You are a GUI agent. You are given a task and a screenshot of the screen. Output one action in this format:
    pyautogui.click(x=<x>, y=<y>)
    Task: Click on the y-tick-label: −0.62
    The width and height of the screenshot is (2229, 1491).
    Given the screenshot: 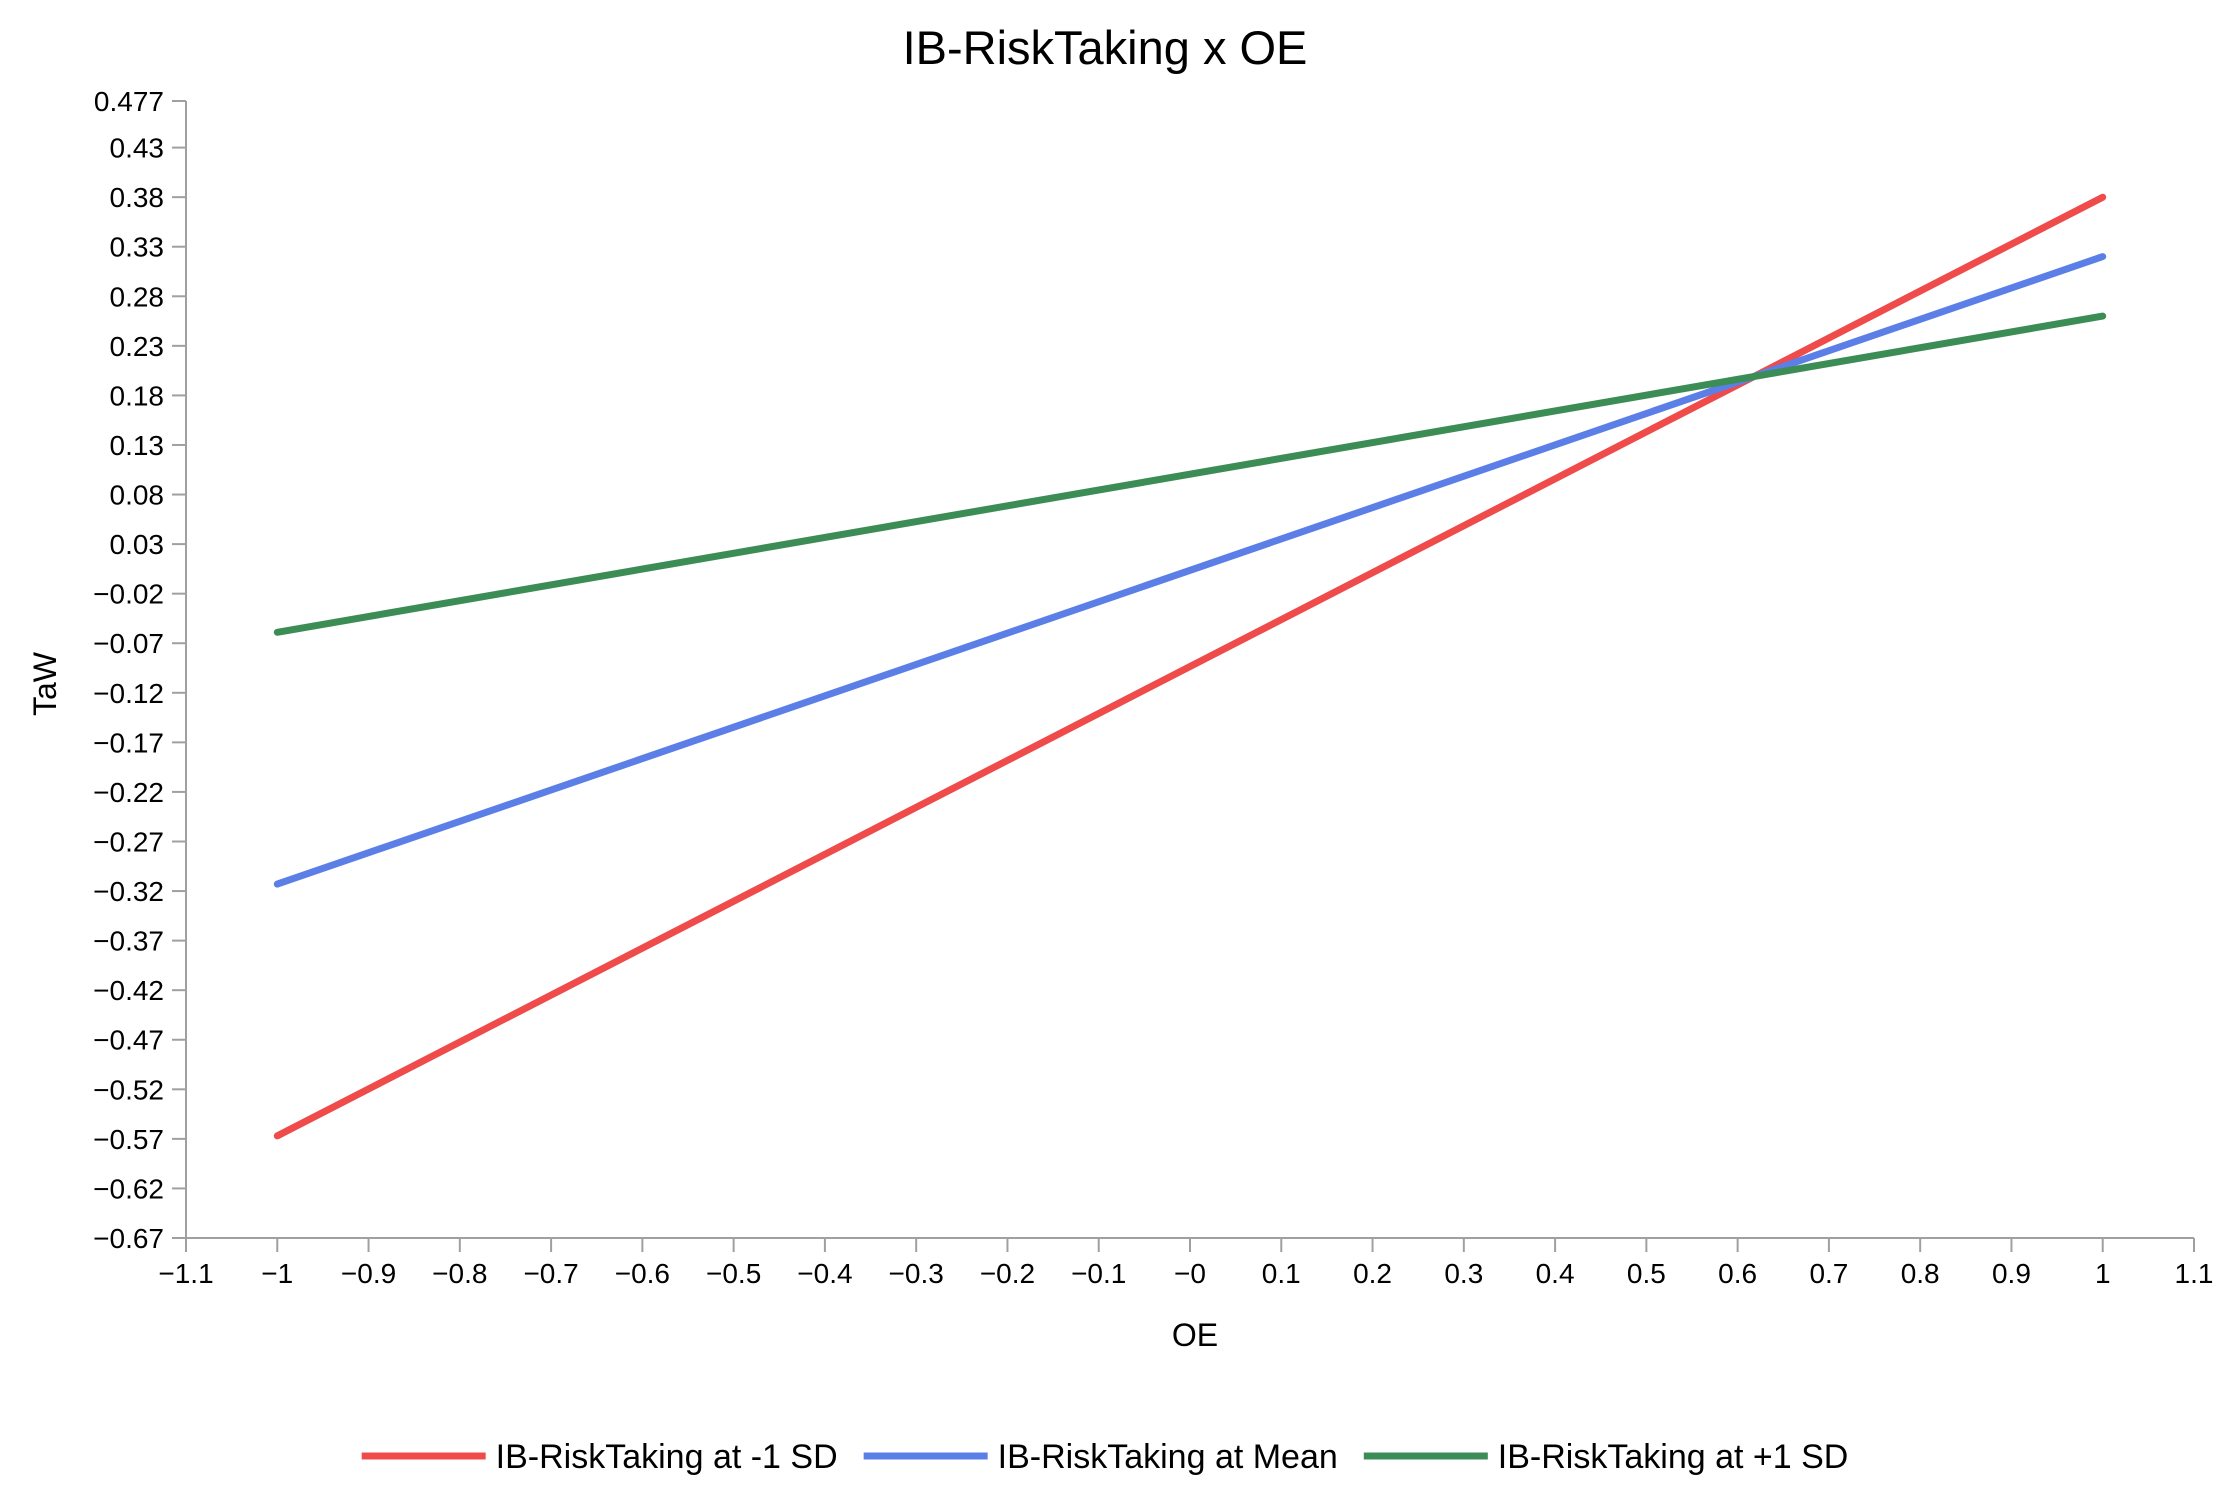 What is the action you would take?
    pyautogui.click(x=128, y=1188)
    